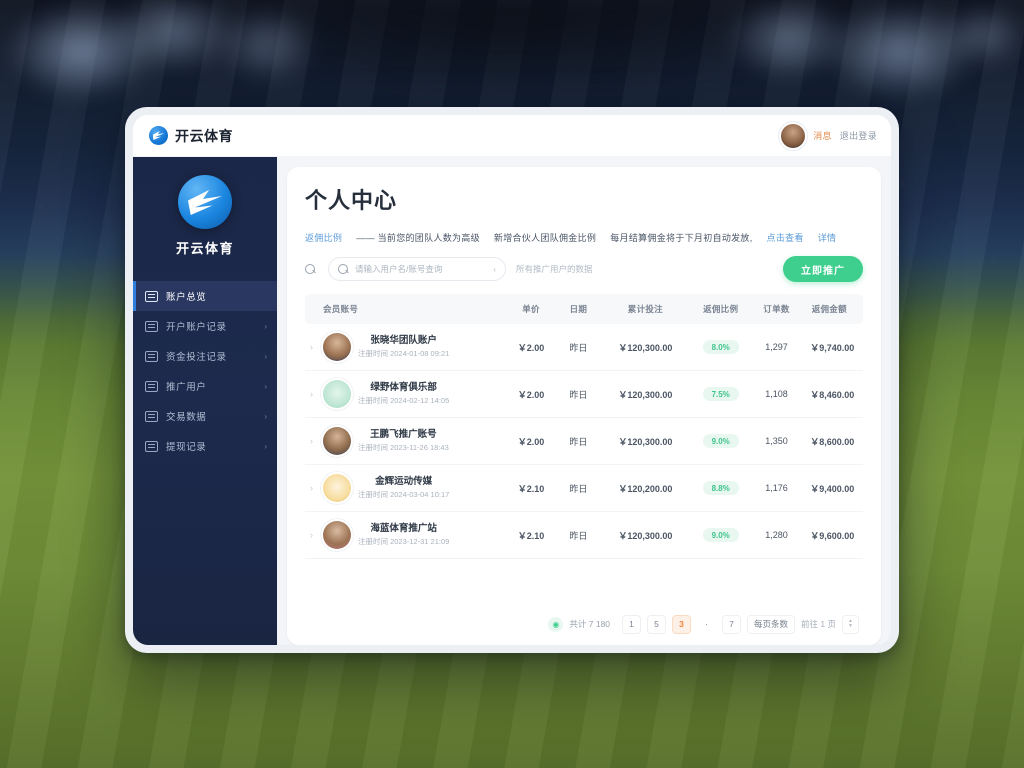 The width and height of the screenshot is (1024, 768). I want to click on table-row: › 绿野体育俱乐部 注册时间 2024-02-12 14:05, so click(584, 394).